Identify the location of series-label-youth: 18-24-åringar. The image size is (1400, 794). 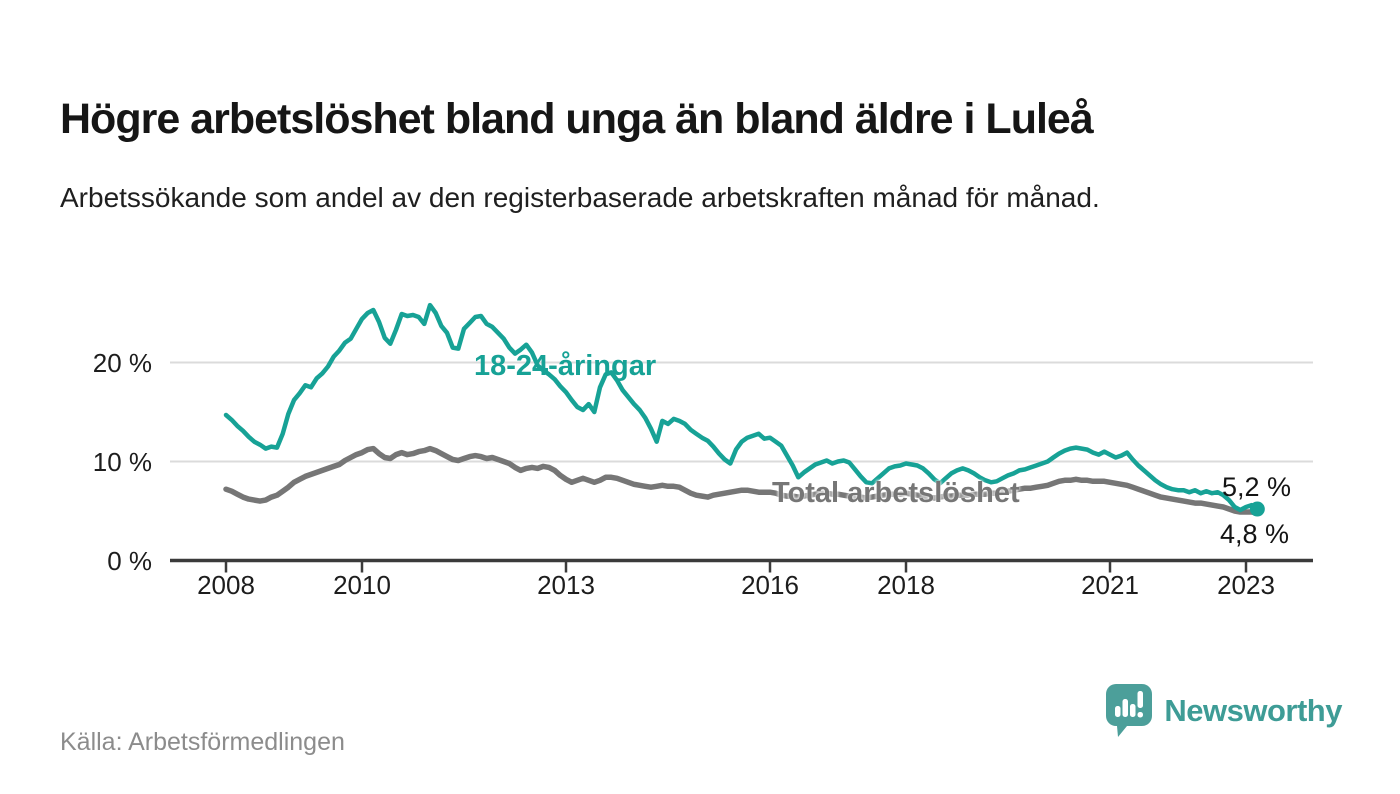
(565, 366).